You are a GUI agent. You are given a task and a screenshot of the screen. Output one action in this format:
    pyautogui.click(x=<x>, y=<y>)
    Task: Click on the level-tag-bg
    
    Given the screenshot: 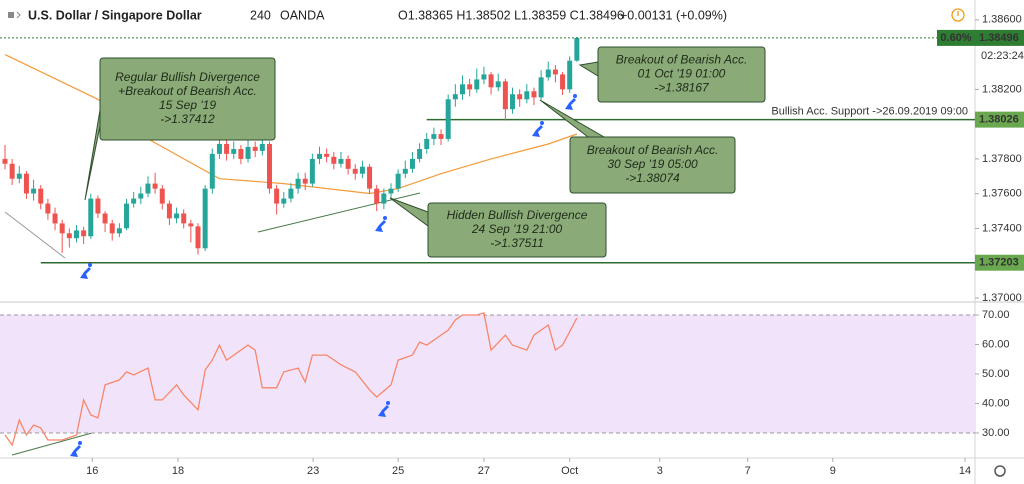 What is the action you would take?
    pyautogui.click(x=999, y=262)
    